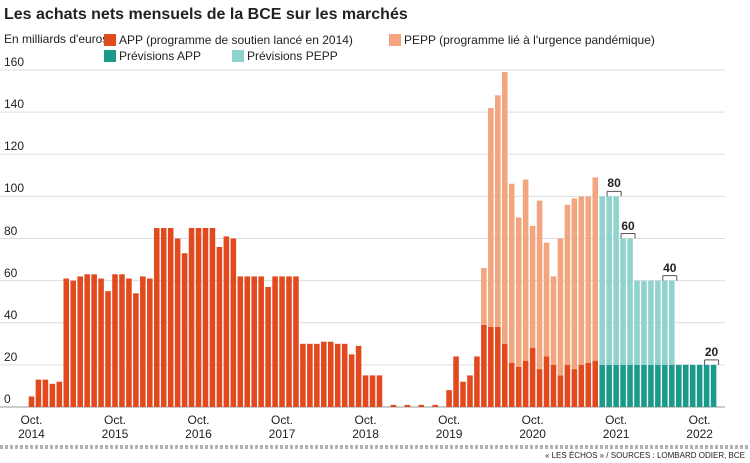 This screenshot has height=463, width=750. Describe the element at coordinates (11, 314) in the screenshot. I see `y-tick-label: 40` at that location.